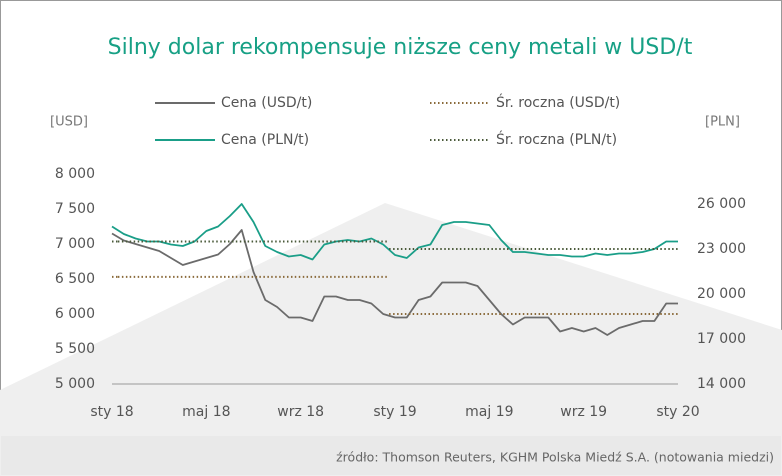 The image size is (782, 476). Describe the element at coordinates (721, 294) in the screenshot. I see `y2-tick-label: 20 000` at that location.